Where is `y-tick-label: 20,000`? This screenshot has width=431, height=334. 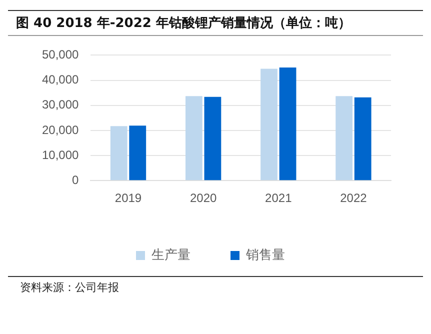 y-tick-label: 20,000 is located at coordinates (61, 129).